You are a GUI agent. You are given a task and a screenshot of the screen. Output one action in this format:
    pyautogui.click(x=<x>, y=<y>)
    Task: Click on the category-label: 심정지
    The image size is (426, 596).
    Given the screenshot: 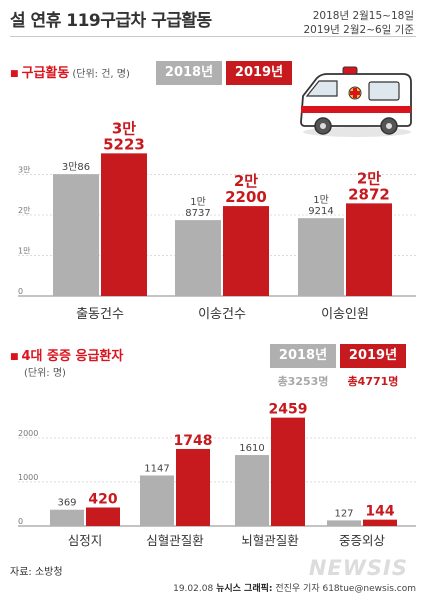 What is the action you would take?
    pyautogui.click(x=85, y=540)
    